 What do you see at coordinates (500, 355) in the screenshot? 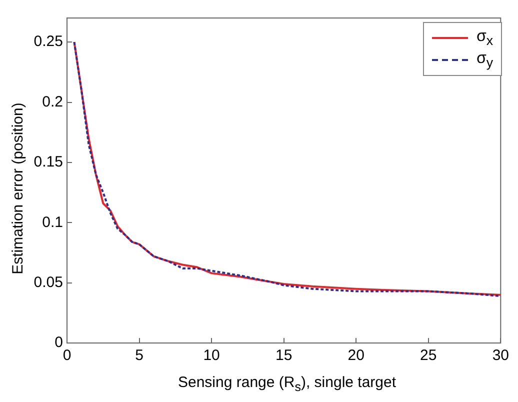
I see `x-tick-label: 30` at bounding box center [500, 355].